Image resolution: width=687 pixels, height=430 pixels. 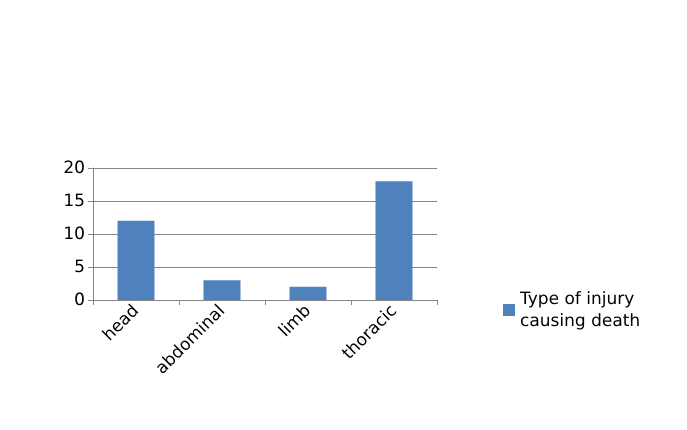 What do you see at coordinates (74, 234) in the screenshot?
I see `y-tick-label: 10` at bounding box center [74, 234].